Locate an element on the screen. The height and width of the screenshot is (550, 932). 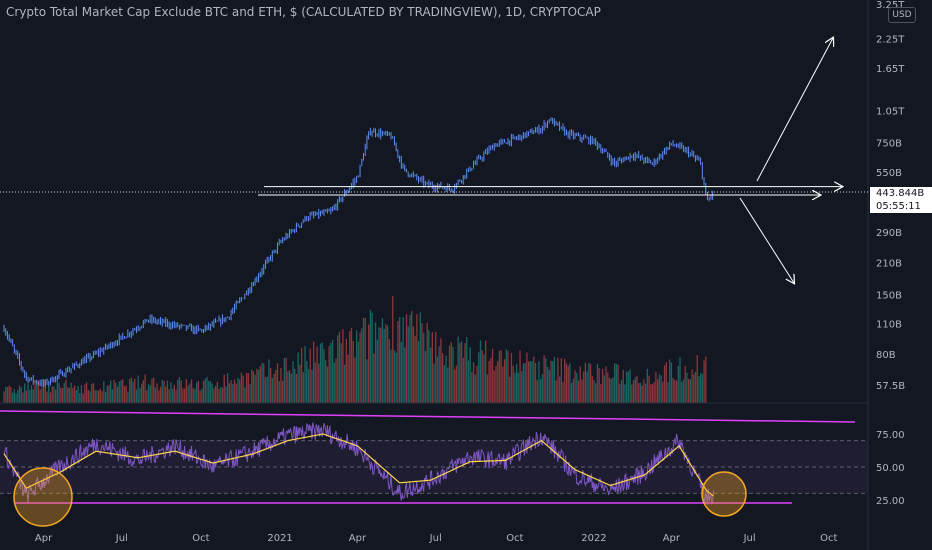
currency-badge: USD is located at coordinates (902, 15).